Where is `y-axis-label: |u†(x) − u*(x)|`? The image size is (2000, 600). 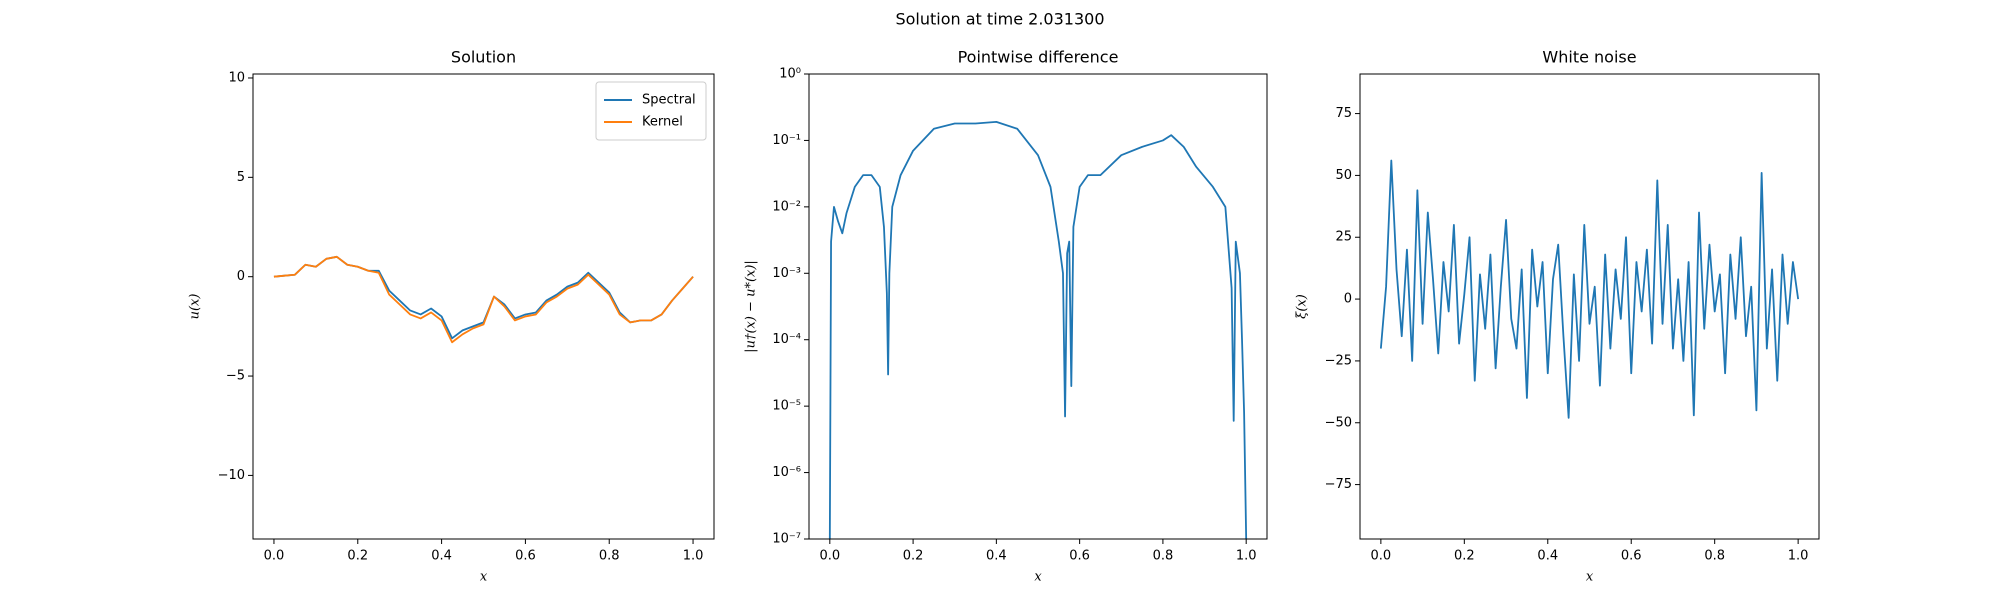 y-axis-label: |u†(x) − u*(x)| is located at coordinates (751, 306).